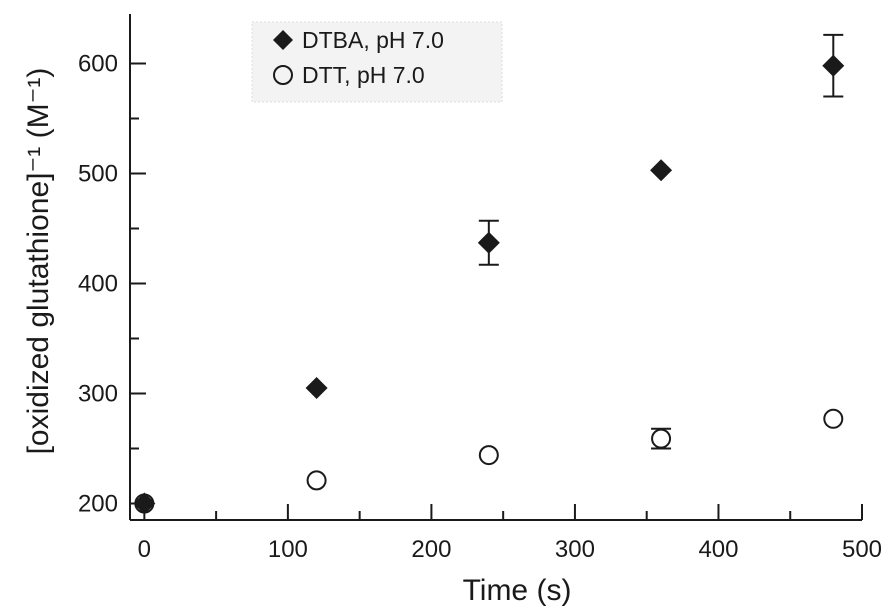  I want to click on x-tick-label: 200, so click(431, 549).